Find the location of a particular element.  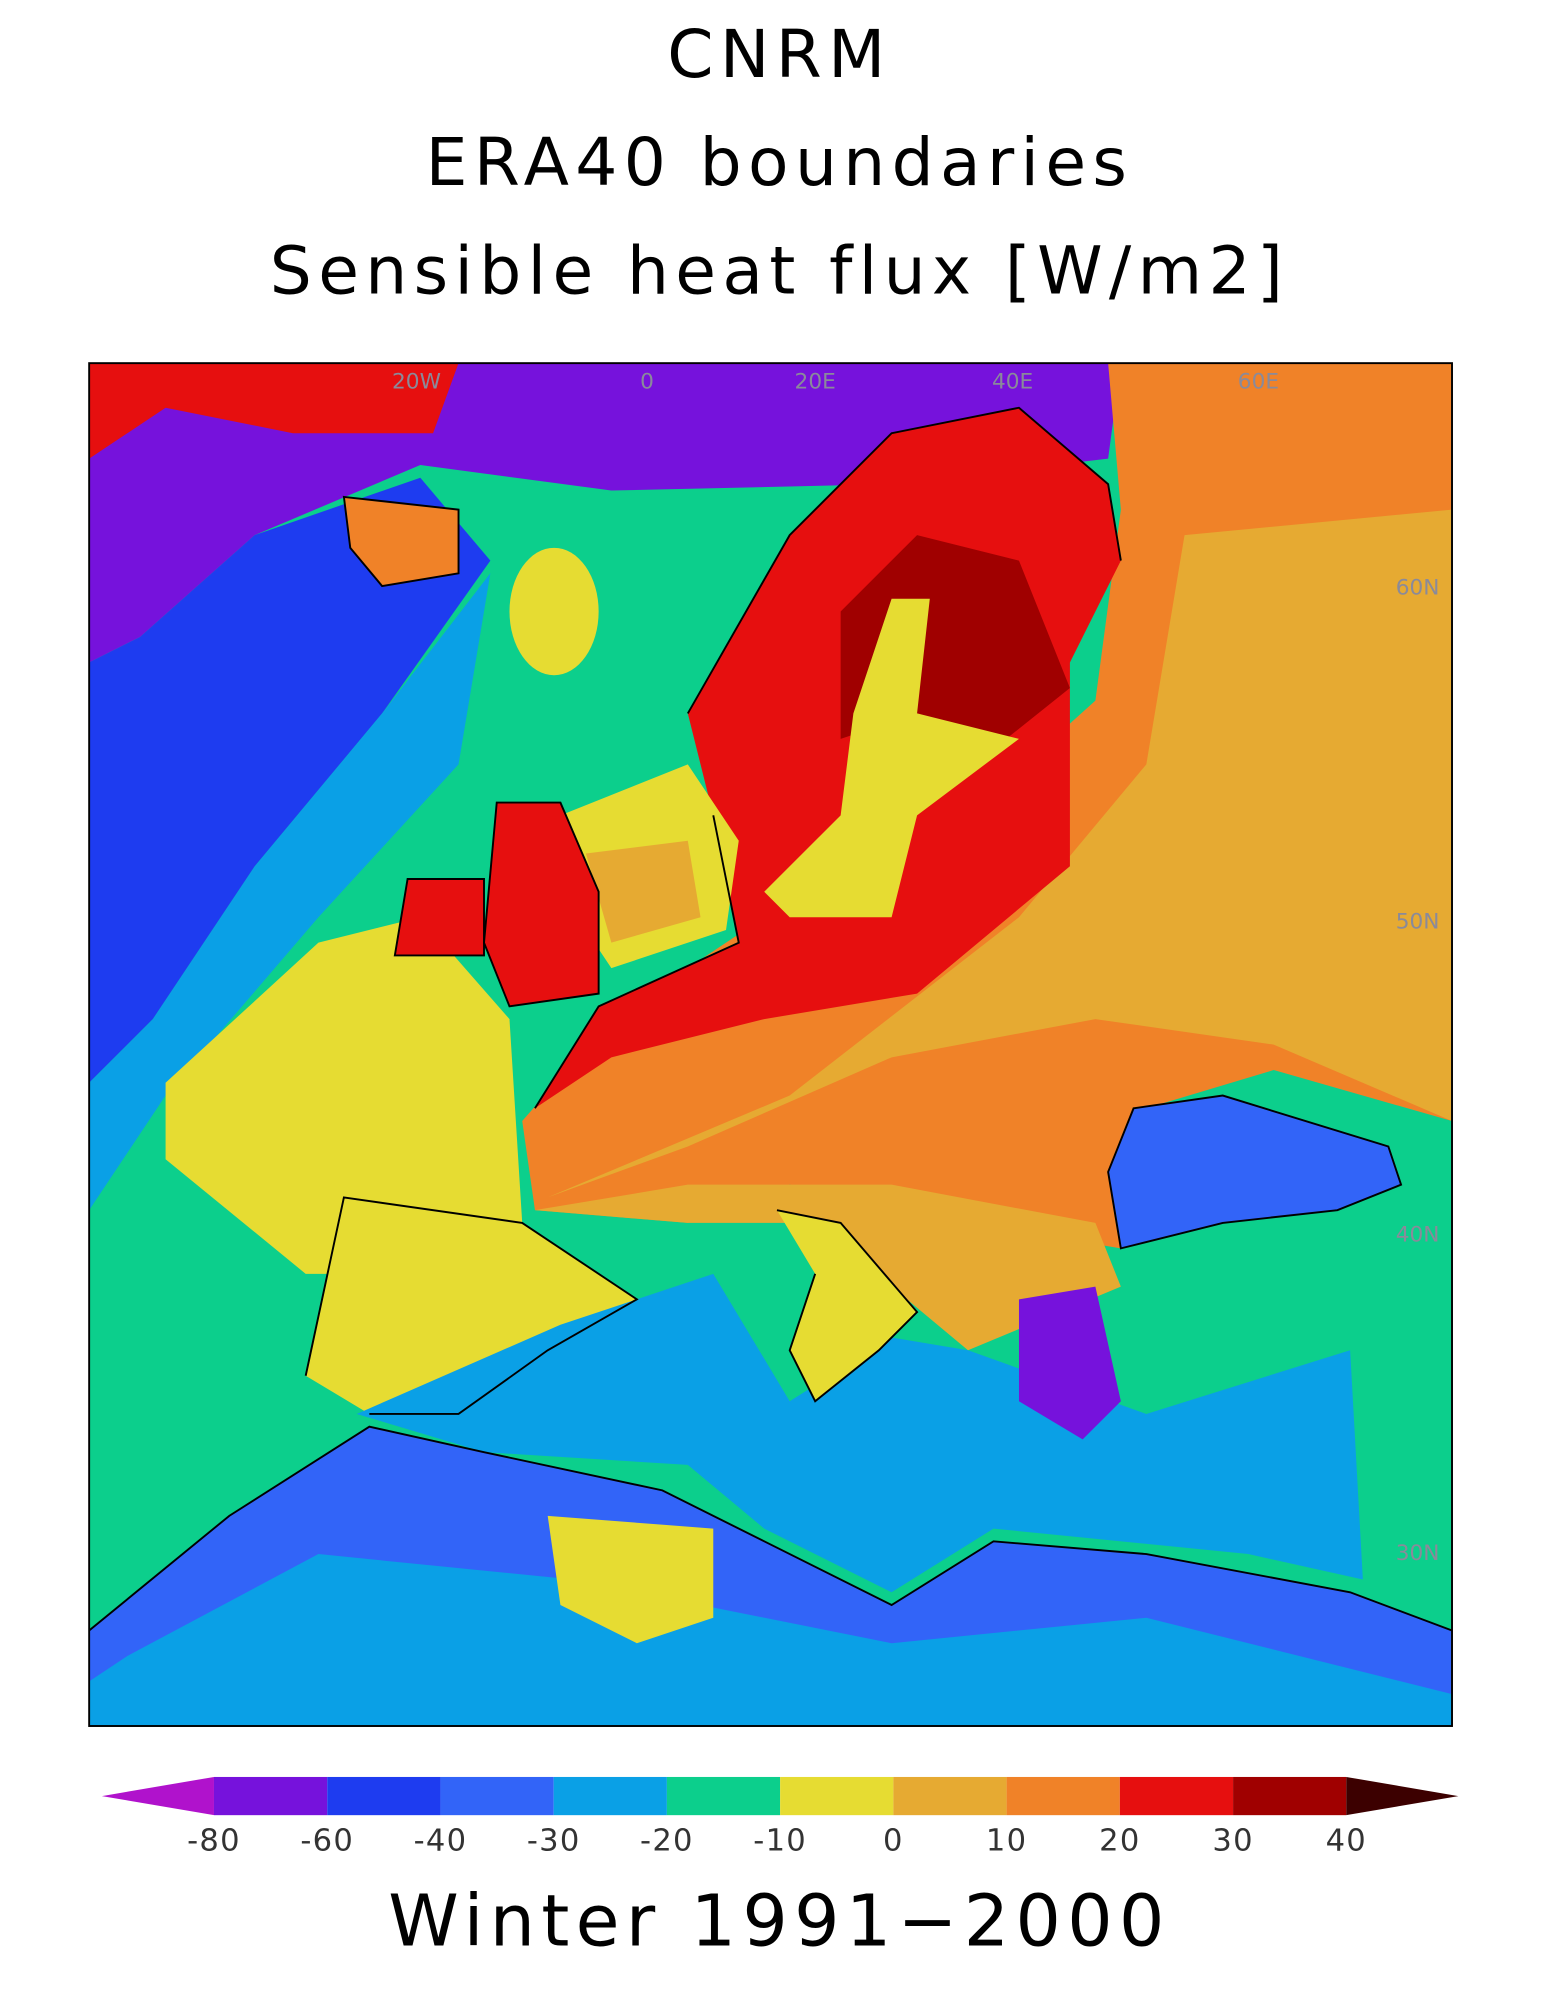

colorbar-tick-label: -20 is located at coordinates (667, 1840).